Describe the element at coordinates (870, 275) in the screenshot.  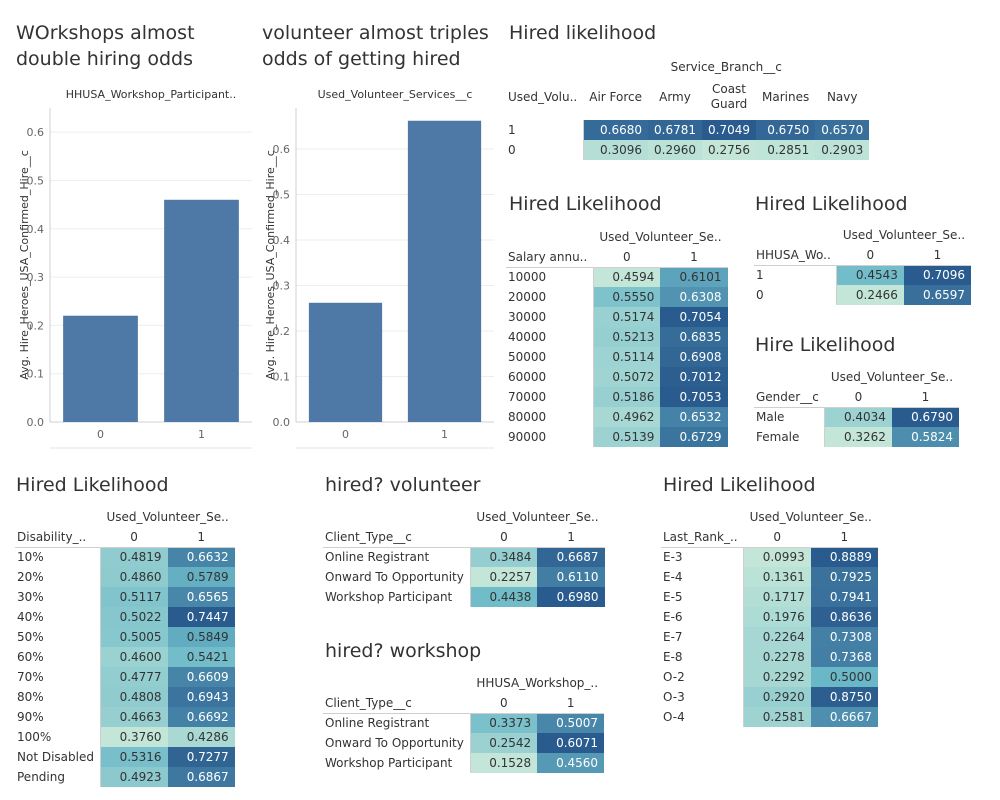
I see `heat-cell: 0.4543` at that location.